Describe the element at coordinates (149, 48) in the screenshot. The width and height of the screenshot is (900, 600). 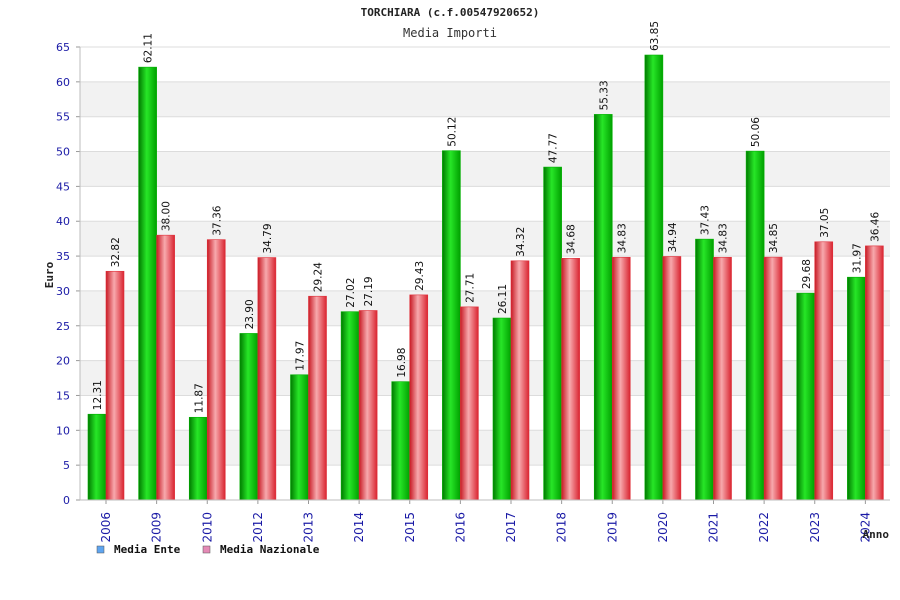
I see `bar-value-label: 62.11` at that location.